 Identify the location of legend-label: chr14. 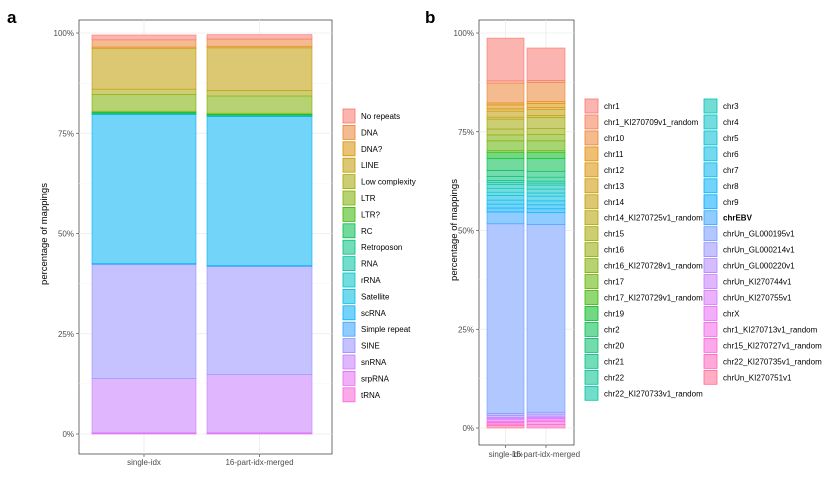
(614, 202).